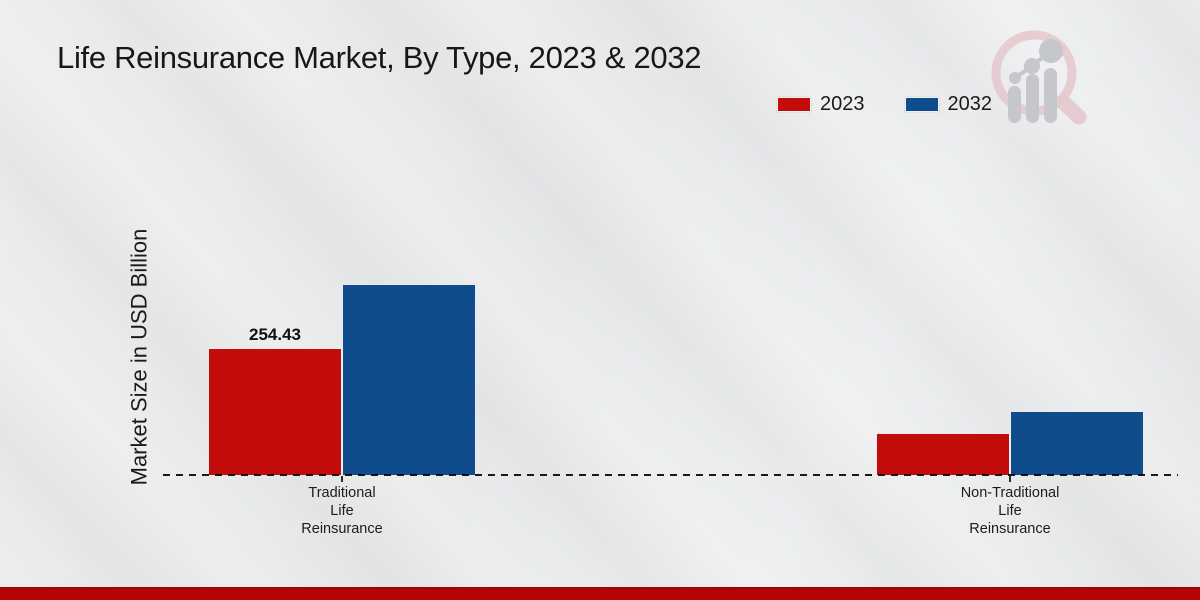 This screenshot has height=600, width=1200. What do you see at coordinates (342, 493) in the screenshot?
I see `category-label-line: Traditional` at bounding box center [342, 493].